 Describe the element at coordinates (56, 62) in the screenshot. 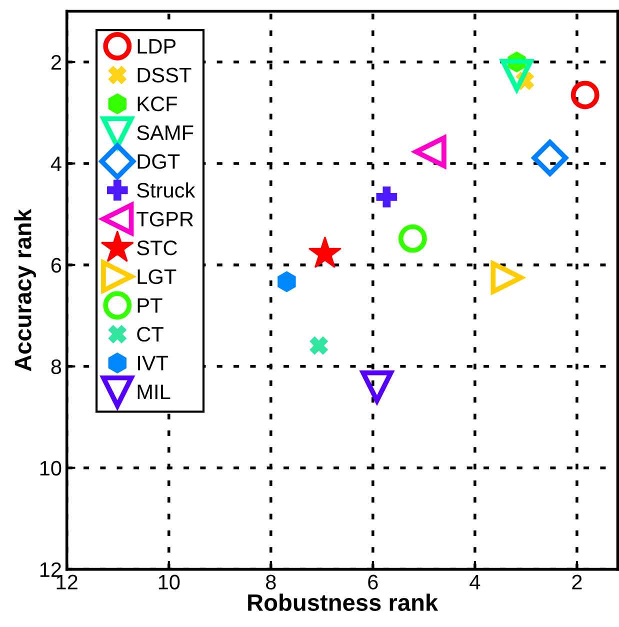

I see `y-tick-label: 2` at that location.